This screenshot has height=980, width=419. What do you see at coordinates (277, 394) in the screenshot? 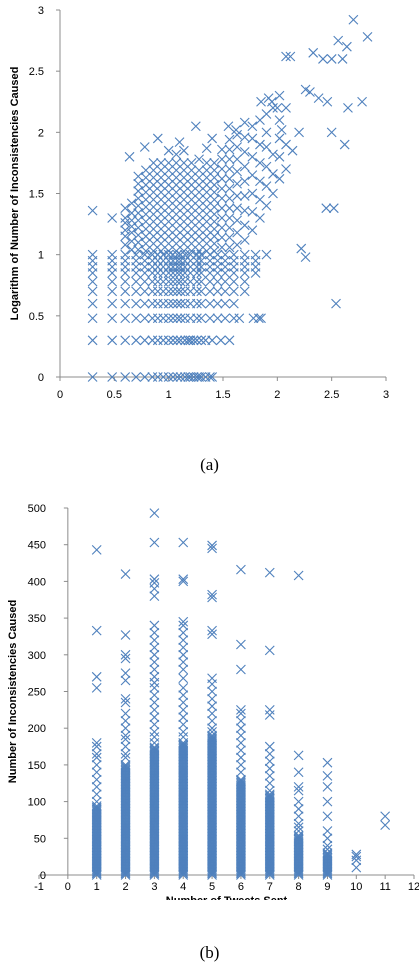
I see `chart-a-x-tick-label: 2` at bounding box center [277, 394].